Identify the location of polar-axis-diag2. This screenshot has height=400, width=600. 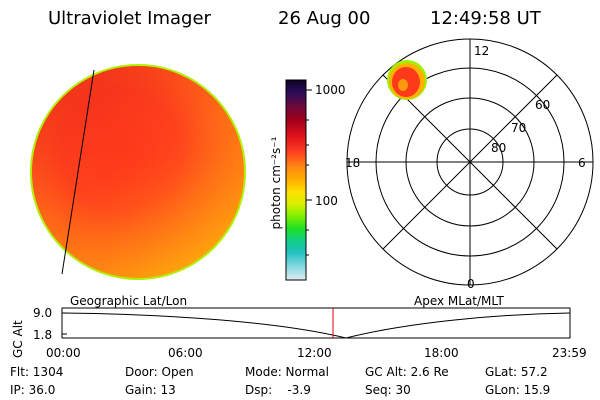
(470, 162).